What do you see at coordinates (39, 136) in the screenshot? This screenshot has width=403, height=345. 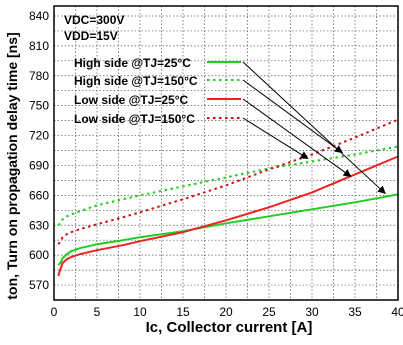 I see `y-tick-label: 720` at bounding box center [39, 136].